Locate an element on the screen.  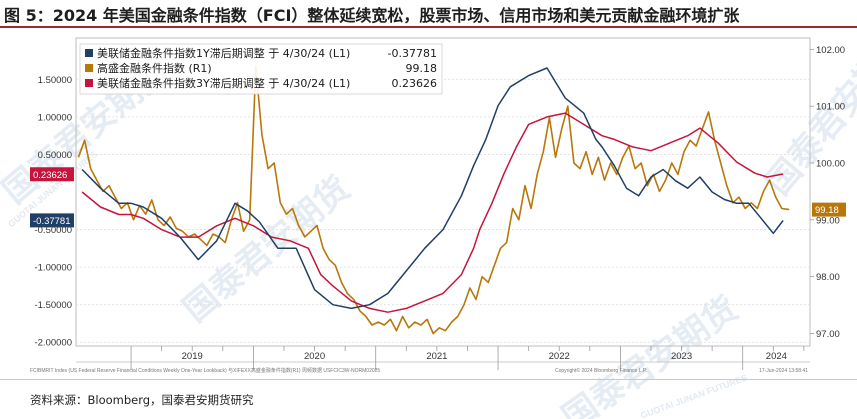
end-label-gs-text: 99.18 is located at coordinates (827, 210).